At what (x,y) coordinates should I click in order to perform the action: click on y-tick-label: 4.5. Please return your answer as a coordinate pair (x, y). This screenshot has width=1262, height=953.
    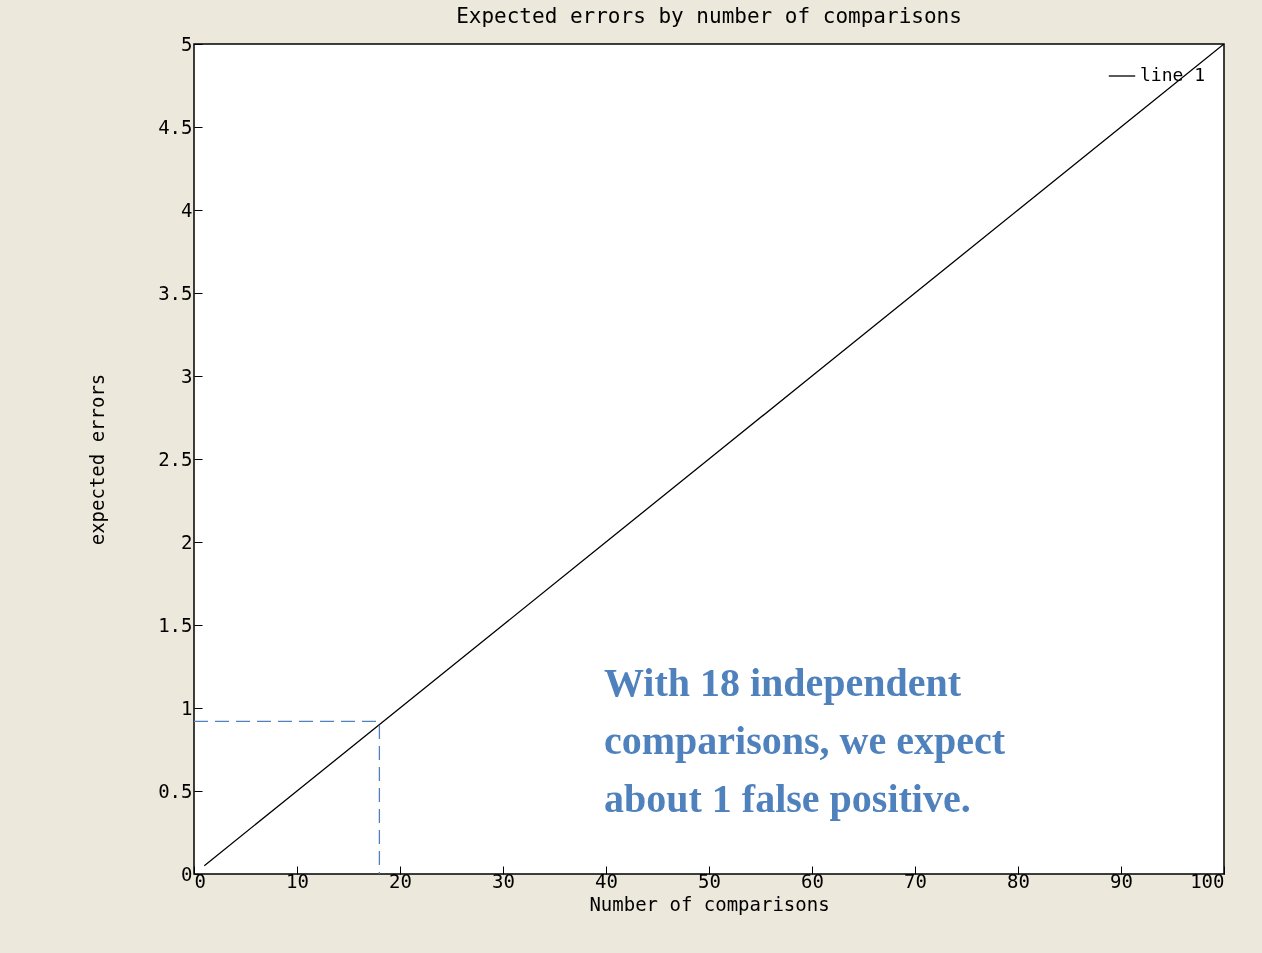
    Looking at the image, I should click on (175, 126).